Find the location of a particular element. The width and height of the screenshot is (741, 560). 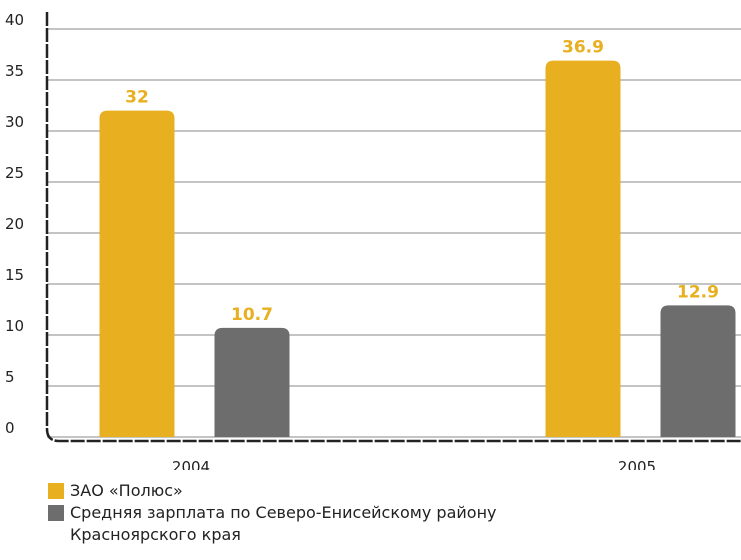

value-label: 32 is located at coordinates (137, 98).